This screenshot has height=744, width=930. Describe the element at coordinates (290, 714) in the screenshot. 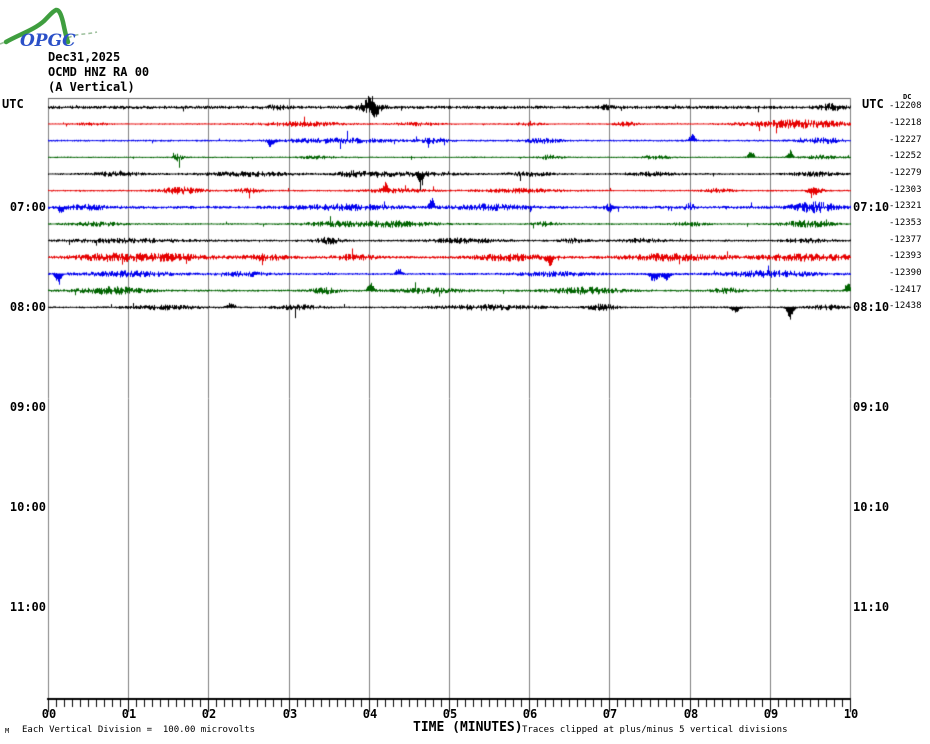

I see `x-tick-label: 03` at that location.